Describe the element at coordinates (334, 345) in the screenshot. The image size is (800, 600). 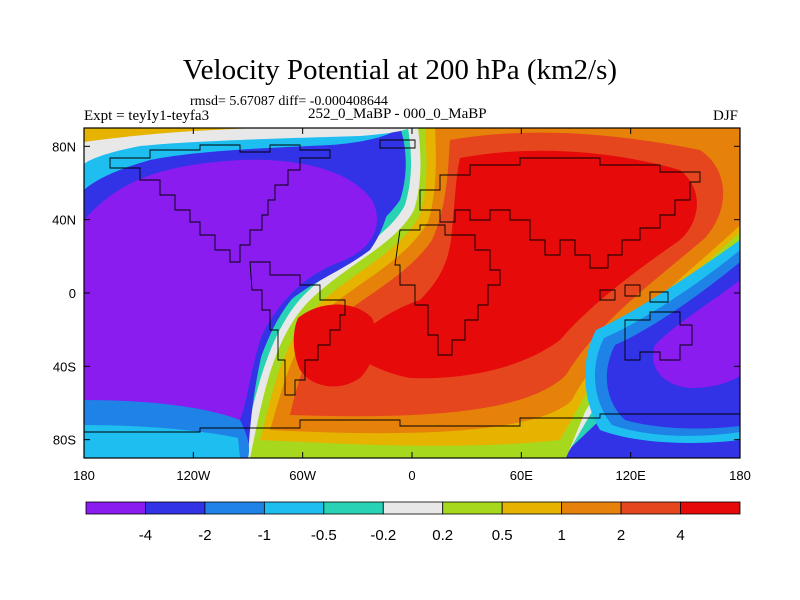
I see `field-band-plus4-samerica` at that location.